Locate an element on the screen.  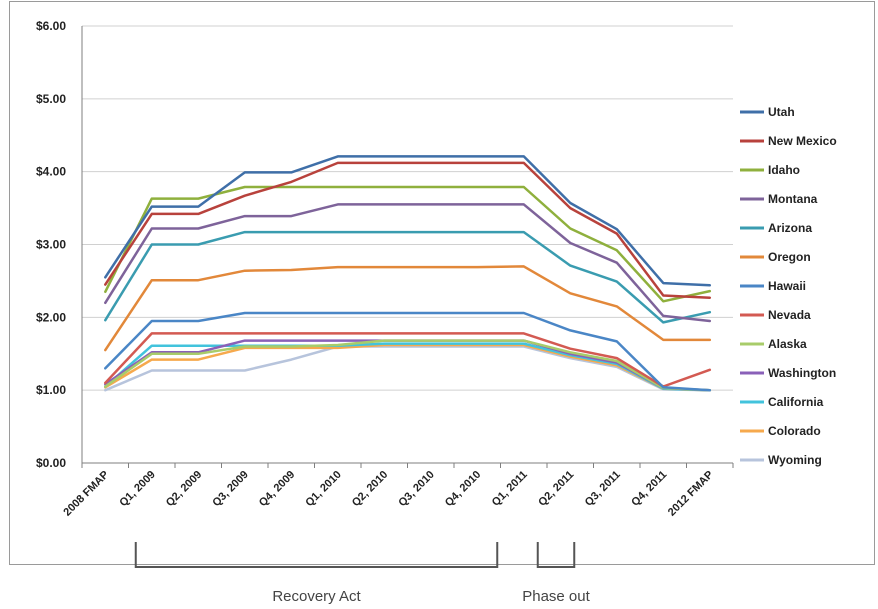
x-tick-label: 2012 FMAP is located at coordinates (691, 494).